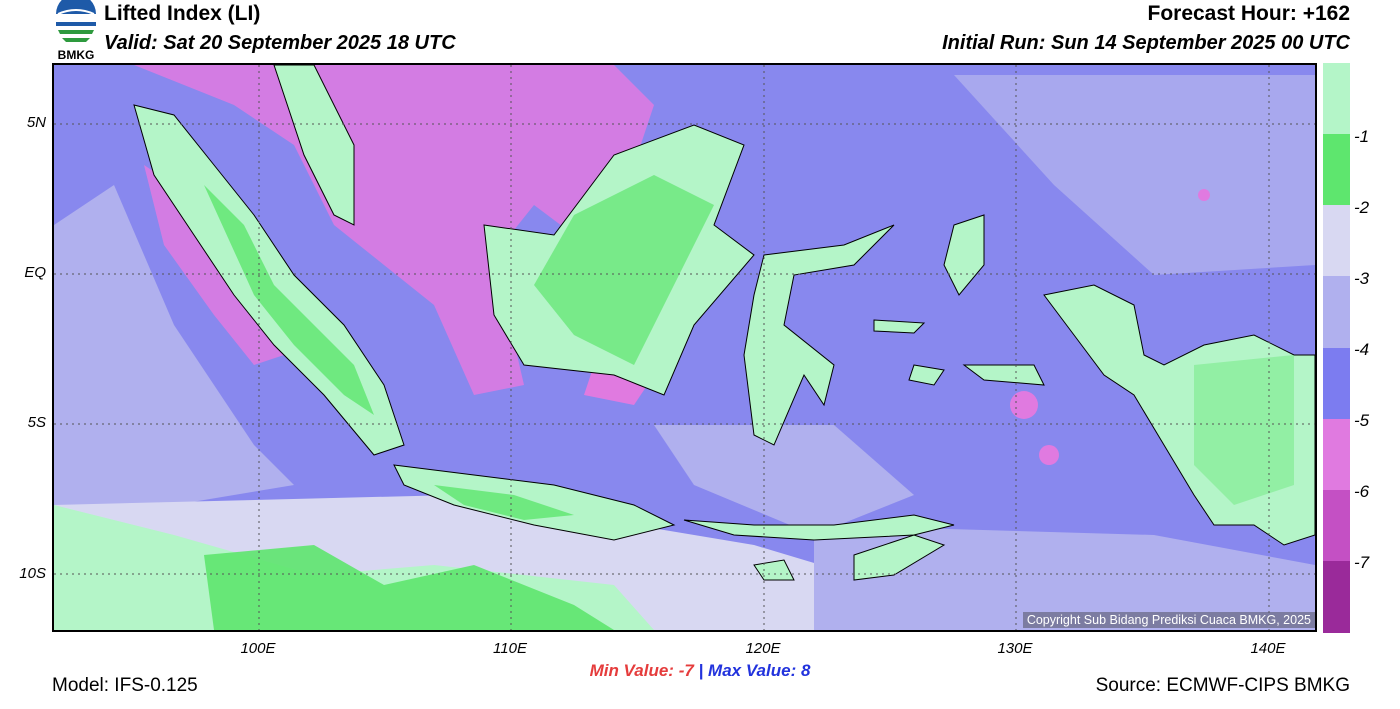 This screenshot has width=1400, height=709. What do you see at coordinates (1222, 685) in the screenshot?
I see `source-info: Source: ECMWF-CIPS BMKG` at bounding box center [1222, 685].